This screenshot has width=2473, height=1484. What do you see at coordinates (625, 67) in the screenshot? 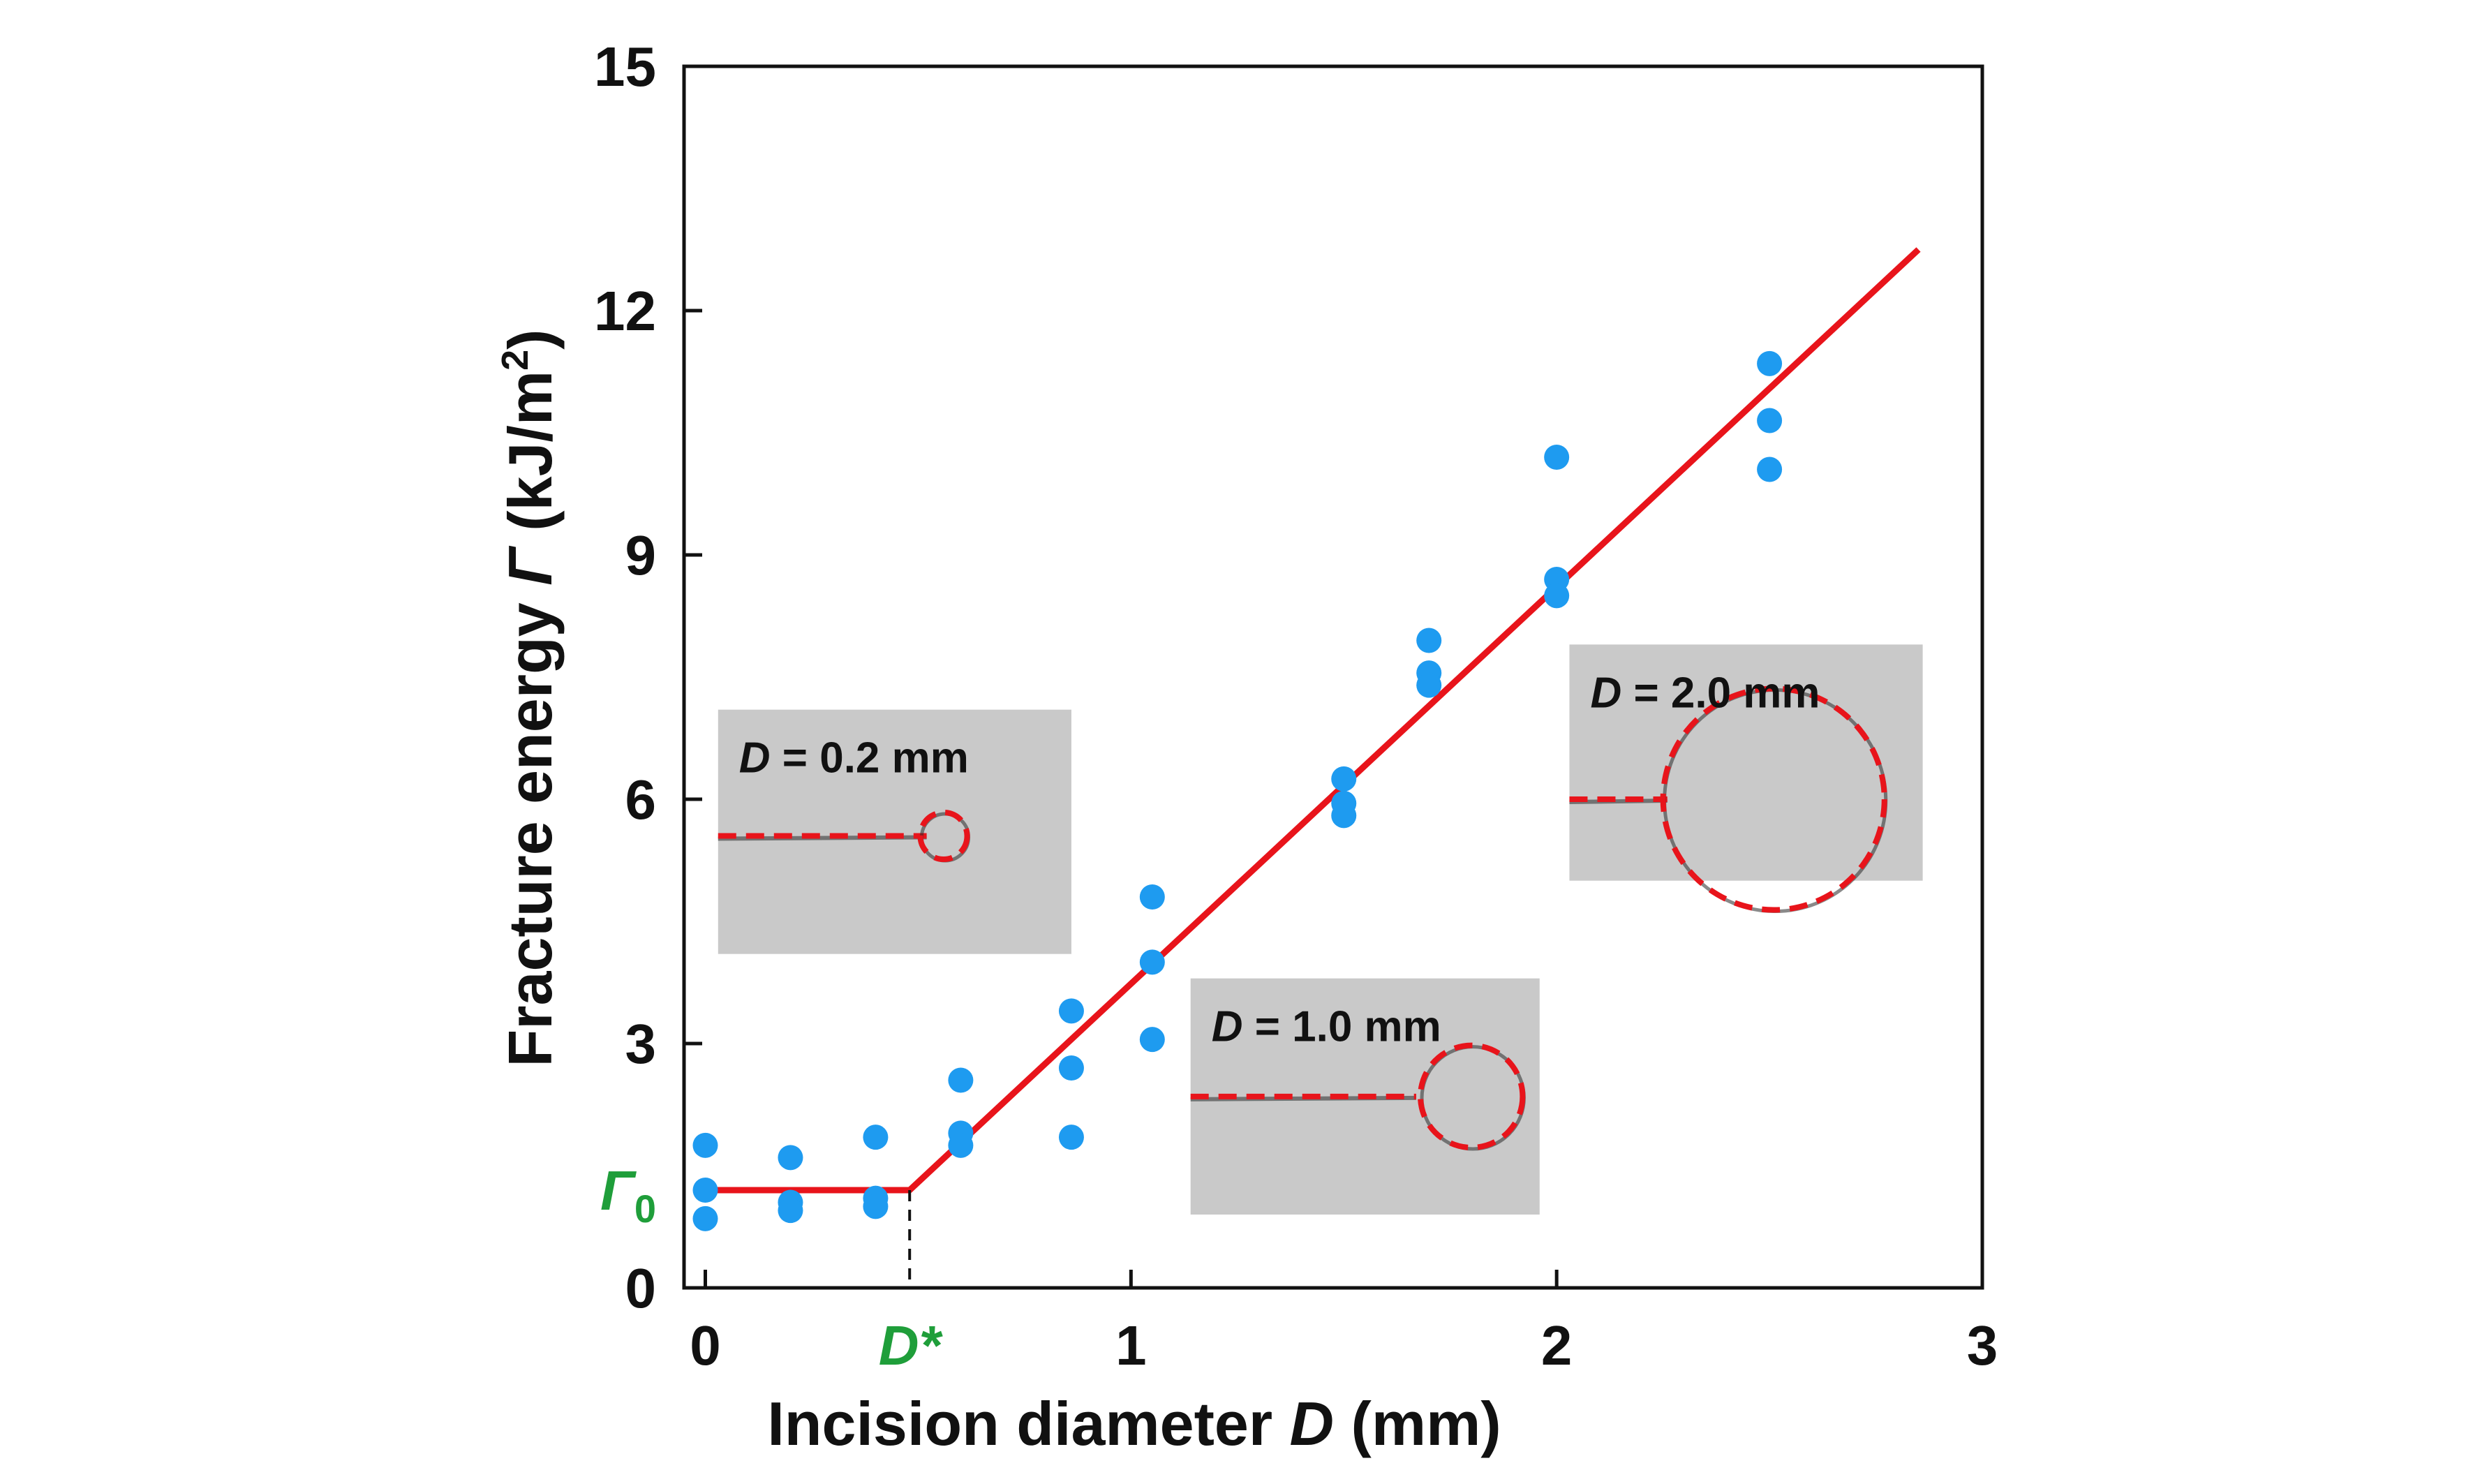
I see `y-tick-label: 15` at bounding box center [625, 67].